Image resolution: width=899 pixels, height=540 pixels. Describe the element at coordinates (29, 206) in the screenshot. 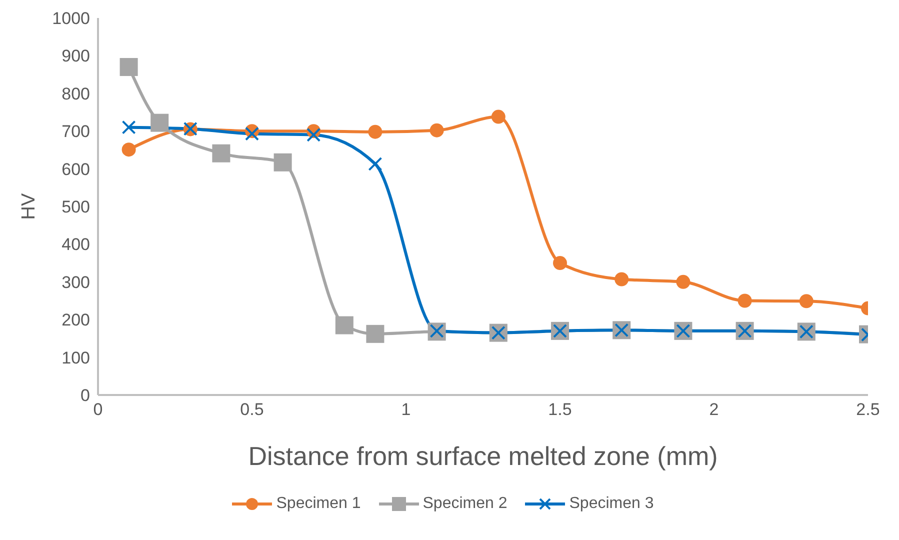

I see `y-axis-title: HV` at that location.